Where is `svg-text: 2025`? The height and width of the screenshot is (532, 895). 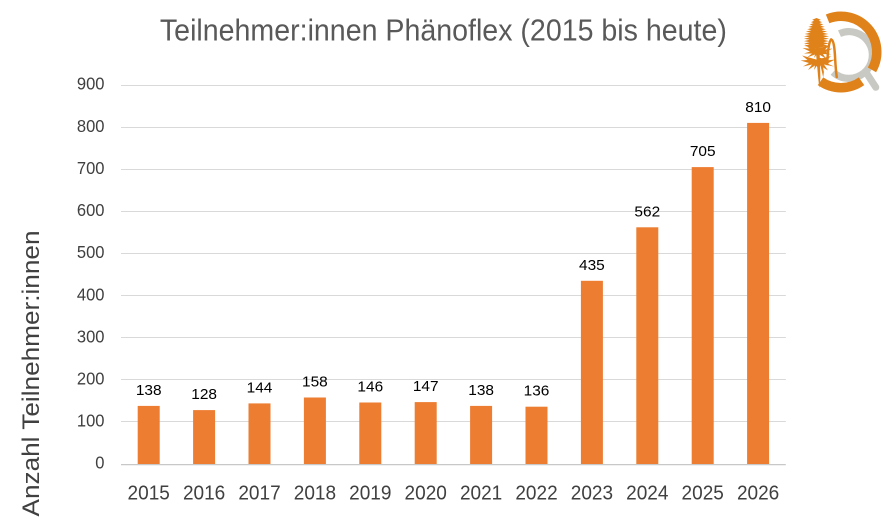
svg-text: 2025 is located at coordinates (703, 493).